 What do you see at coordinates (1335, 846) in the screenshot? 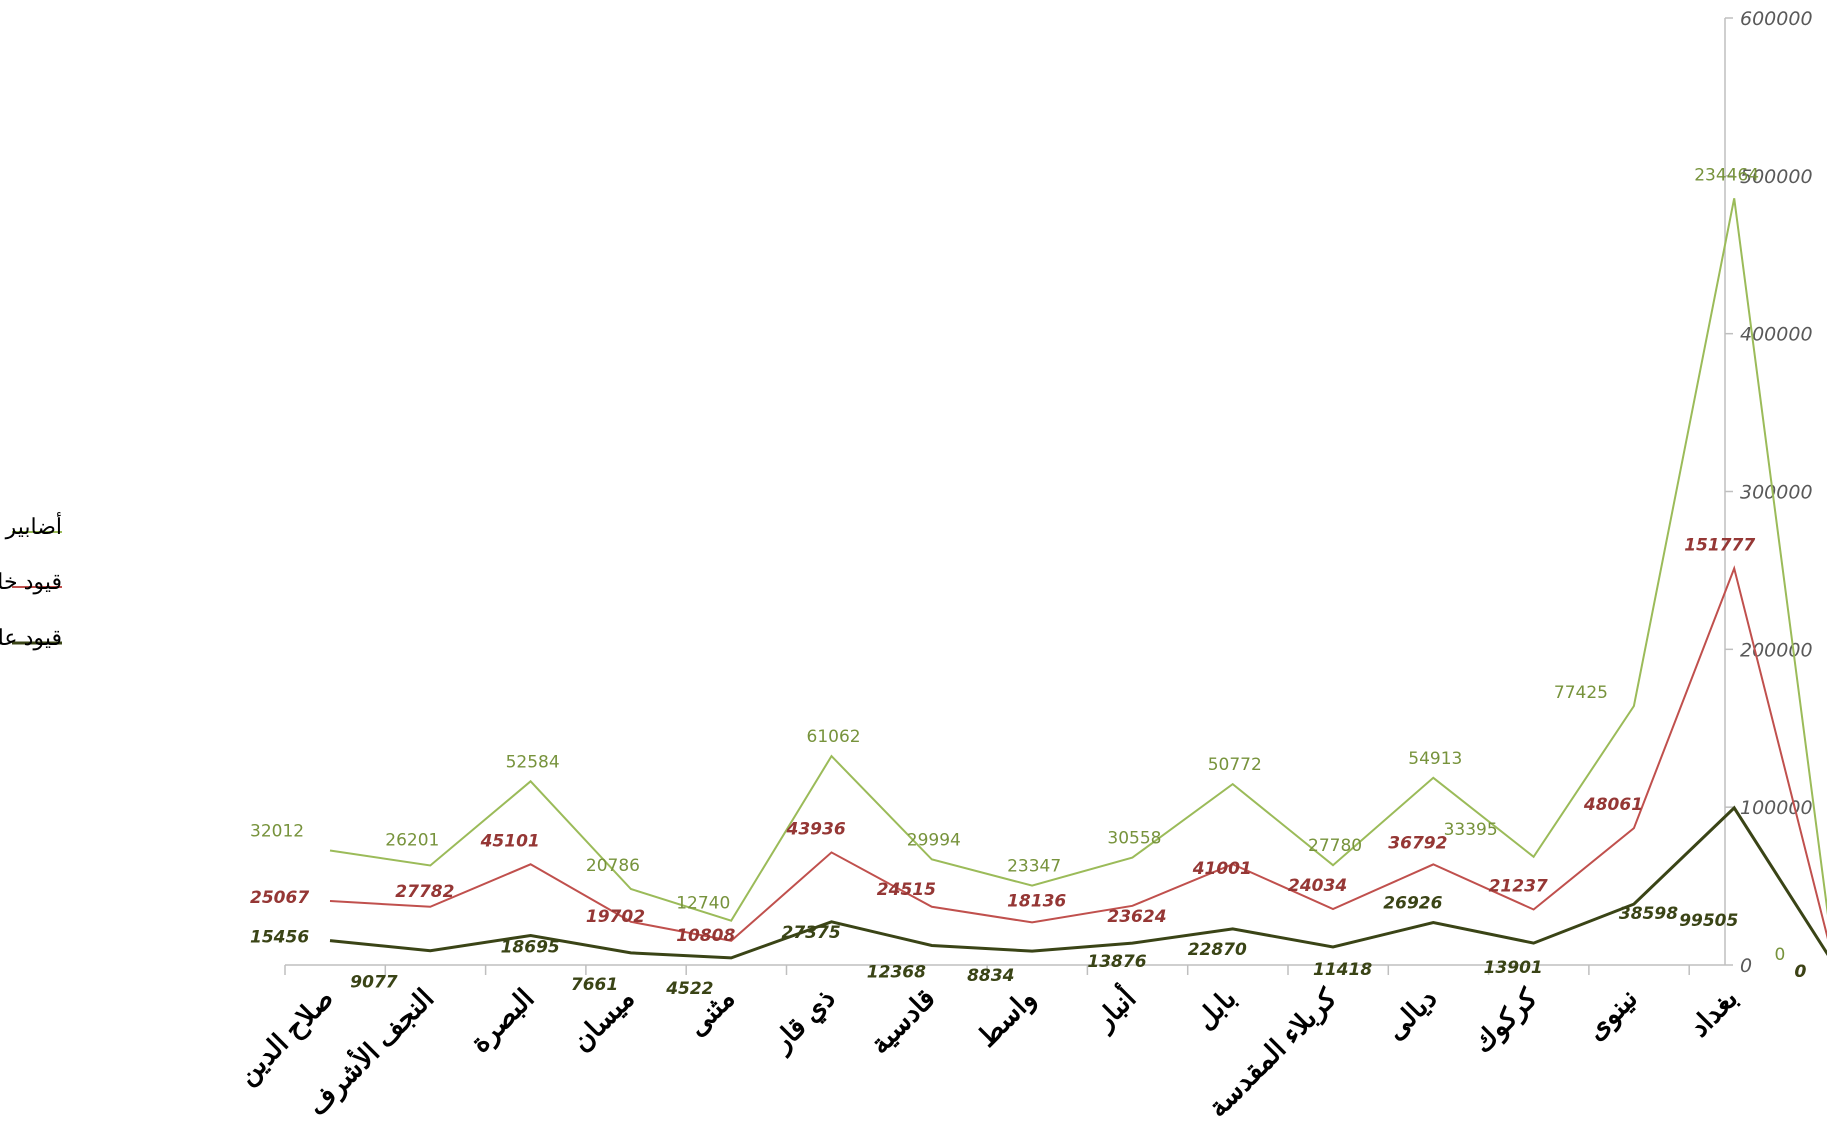
I see `data-label-s1-10: 27780` at bounding box center [1335, 846].